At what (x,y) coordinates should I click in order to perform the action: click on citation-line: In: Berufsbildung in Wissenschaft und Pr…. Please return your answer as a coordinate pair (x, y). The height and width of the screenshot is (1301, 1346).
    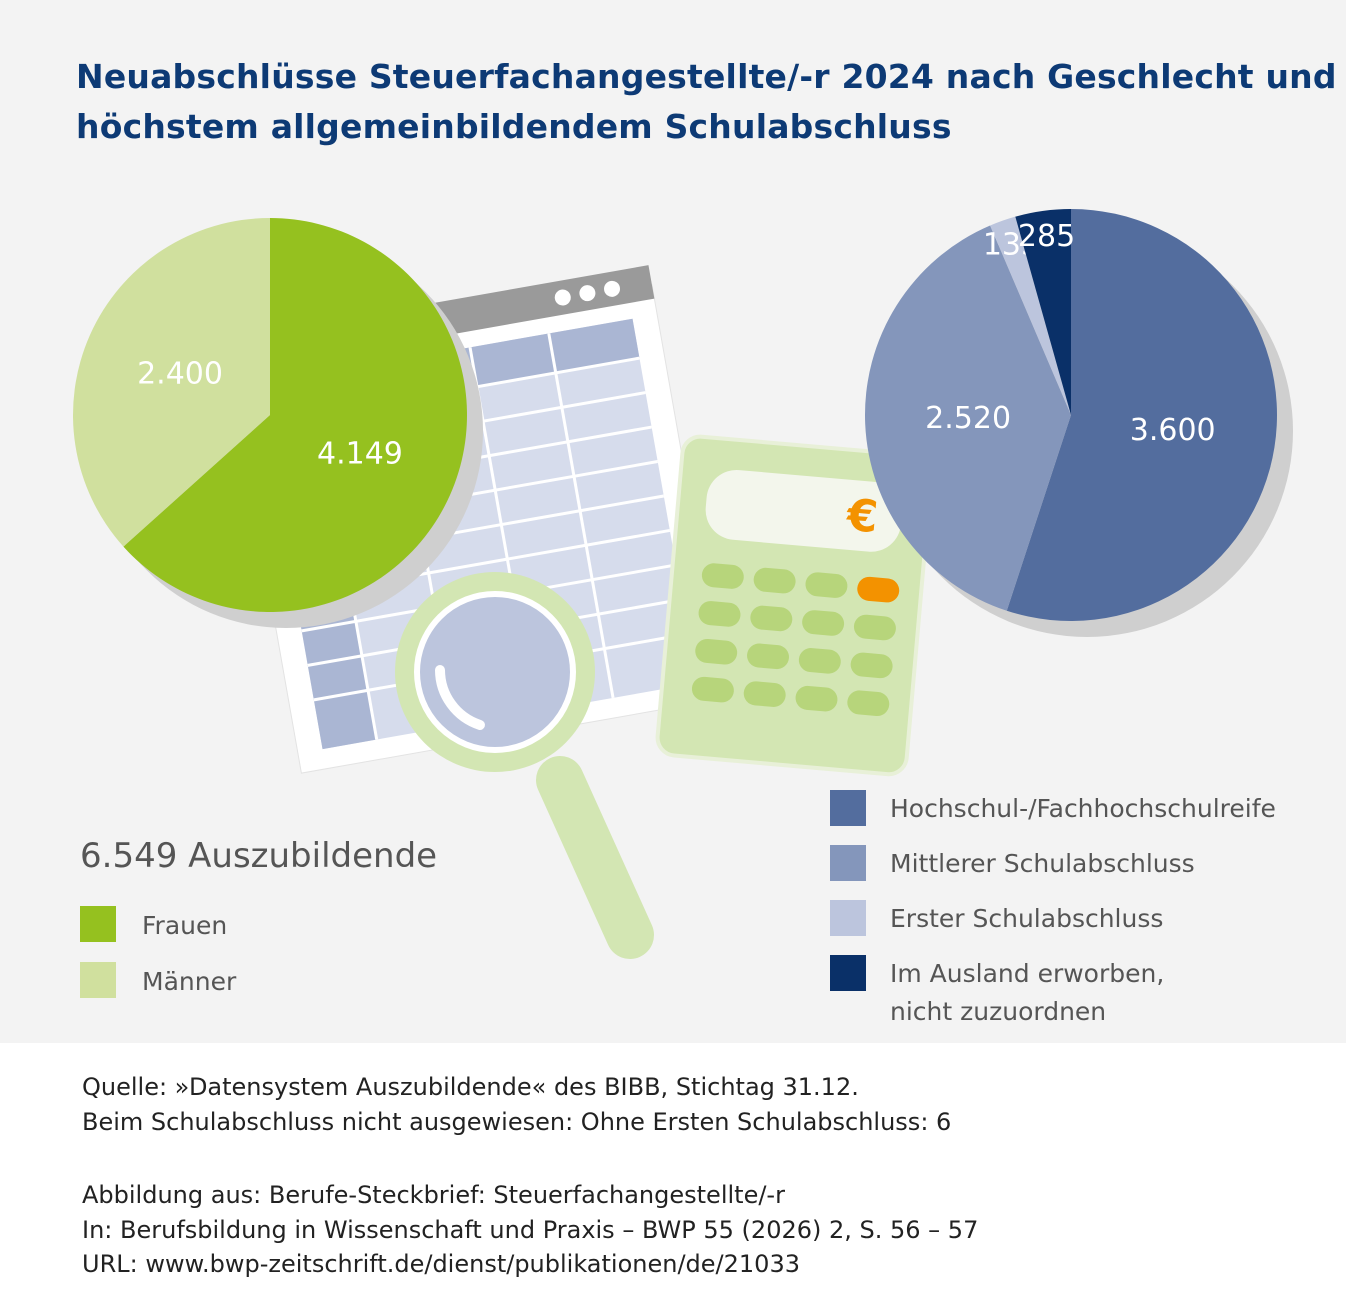
    Looking at the image, I should click on (530, 1229).